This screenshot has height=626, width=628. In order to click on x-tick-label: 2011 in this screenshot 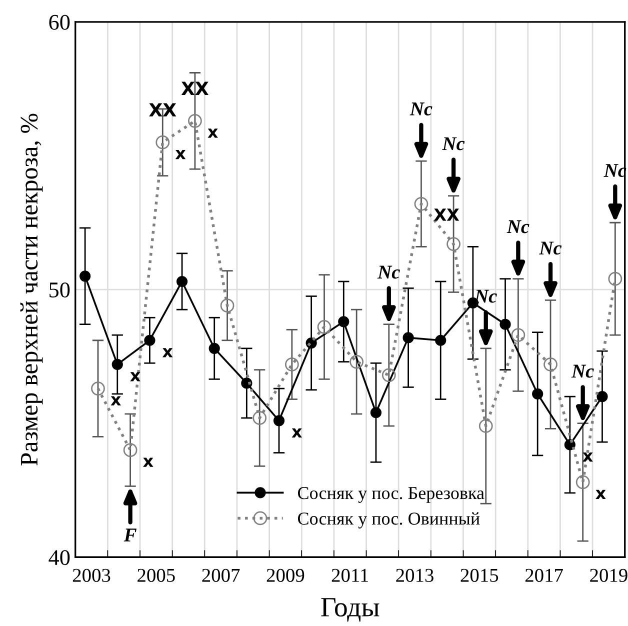, I will do `click(350, 575)`.